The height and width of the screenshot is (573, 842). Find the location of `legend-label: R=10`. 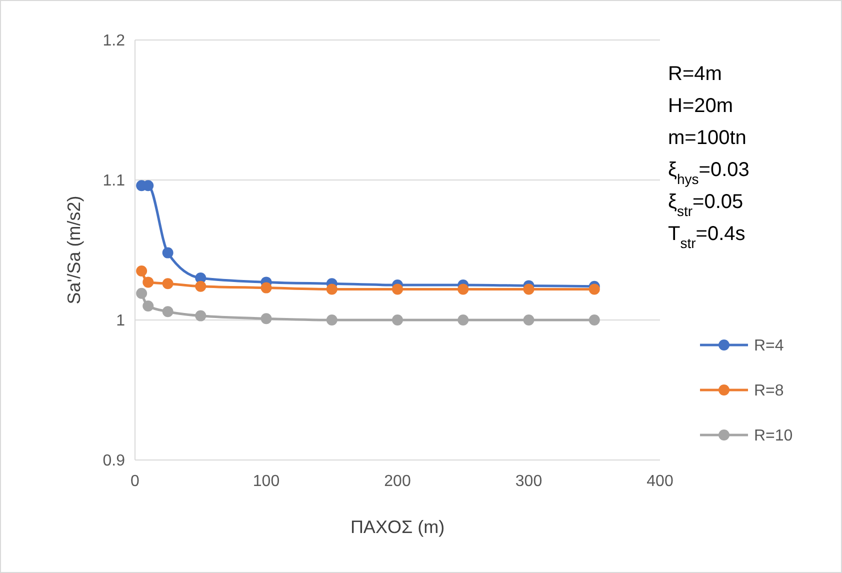

legend-label: R=10 is located at coordinates (773, 436).